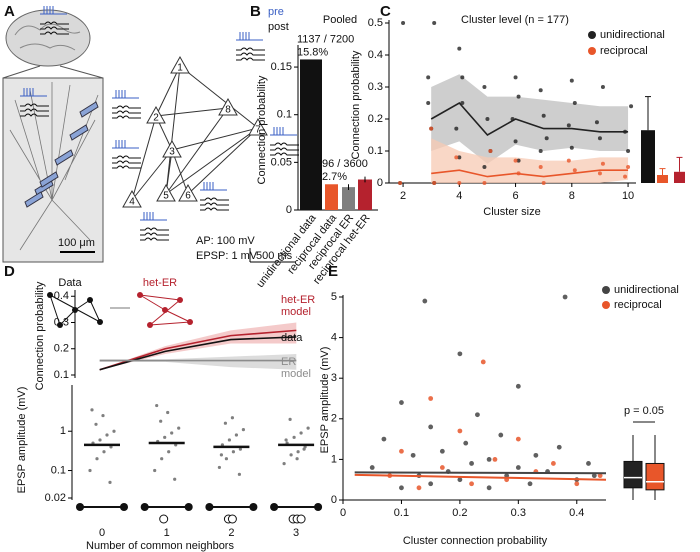 The height and width of the screenshot is (552, 700). What do you see at coordinates (340, 20) in the screenshot?
I see `chart-title: Pooled` at bounding box center [340, 20].